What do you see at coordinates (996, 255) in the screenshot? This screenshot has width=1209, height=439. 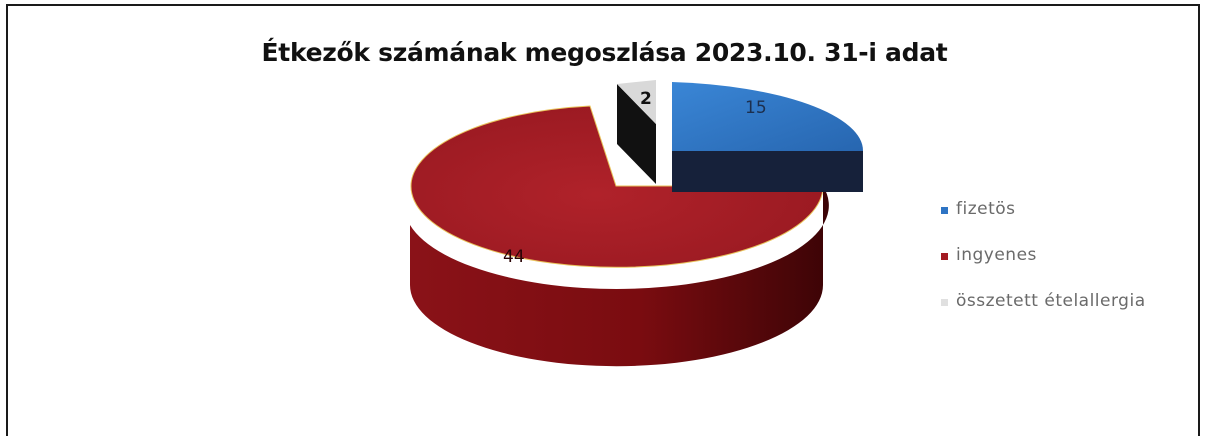 I see `legend-label-ingyenes: ingyenes` at bounding box center [996, 255].